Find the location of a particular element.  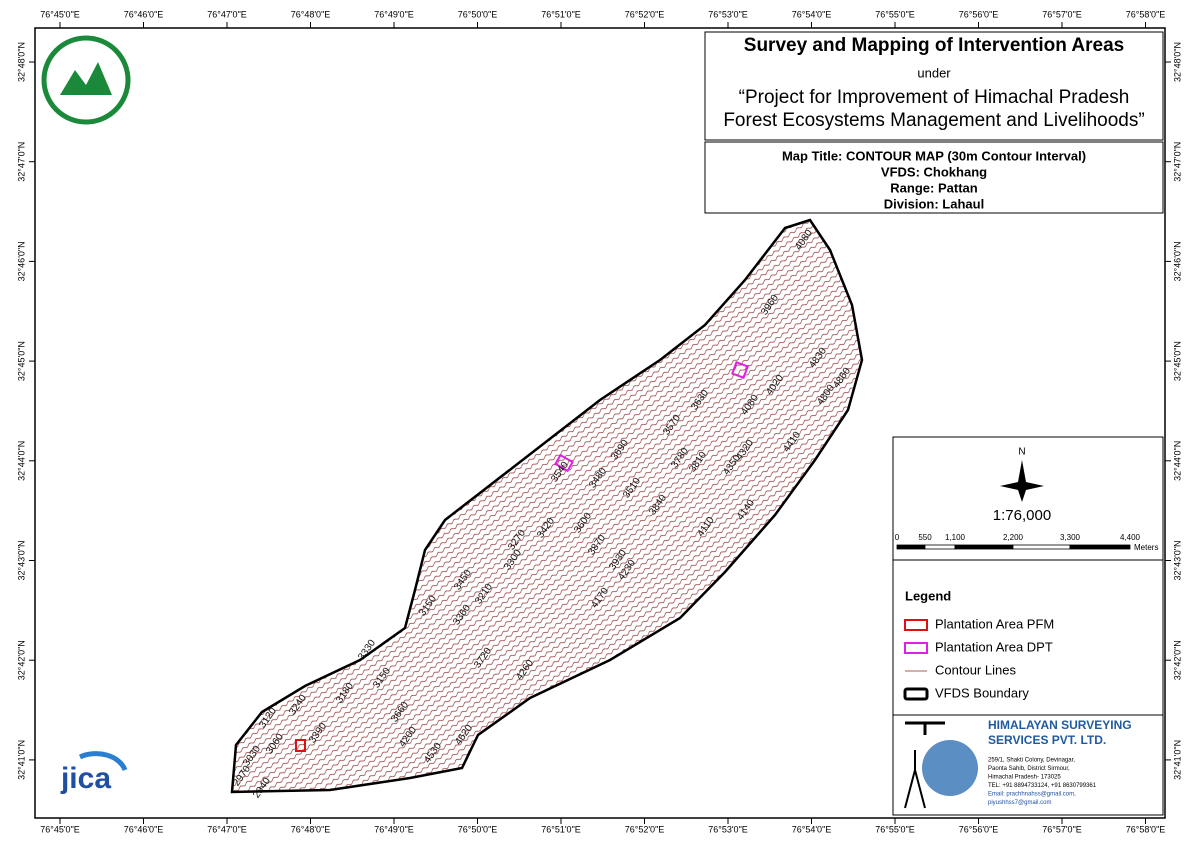

range: Range: Pattan is located at coordinates (933, 187).